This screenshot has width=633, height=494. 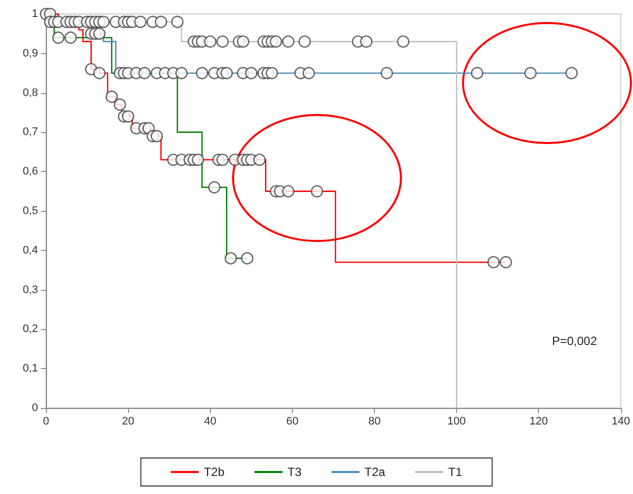 I want to click on x-tick-label: 60, so click(x=292, y=422).